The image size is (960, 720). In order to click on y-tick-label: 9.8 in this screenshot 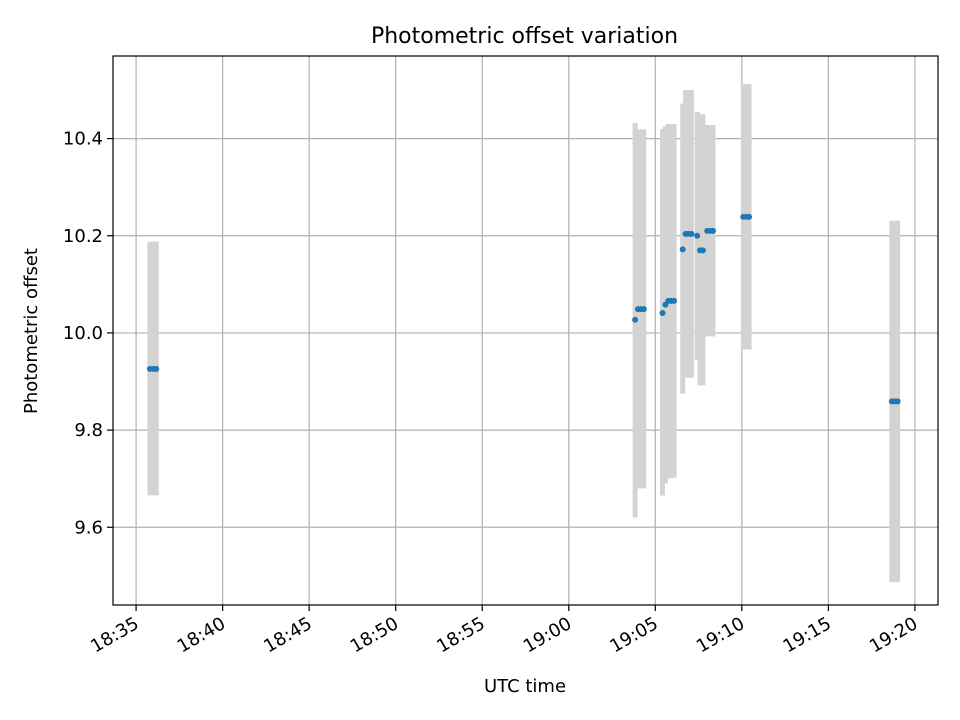, I will do `click(88, 430)`.